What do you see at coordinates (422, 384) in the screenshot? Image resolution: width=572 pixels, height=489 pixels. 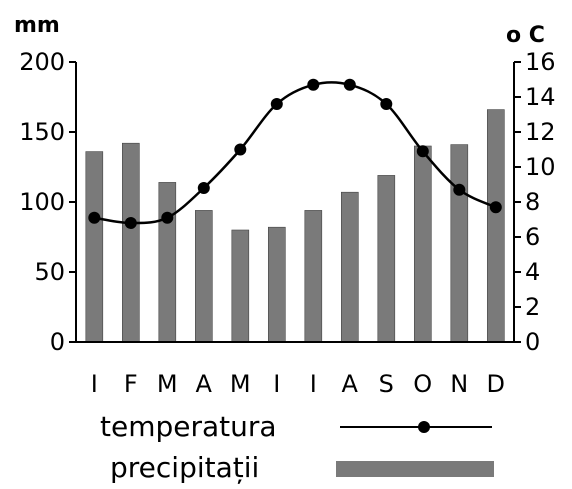 I see `x-tick-label: O` at bounding box center [422, 384].